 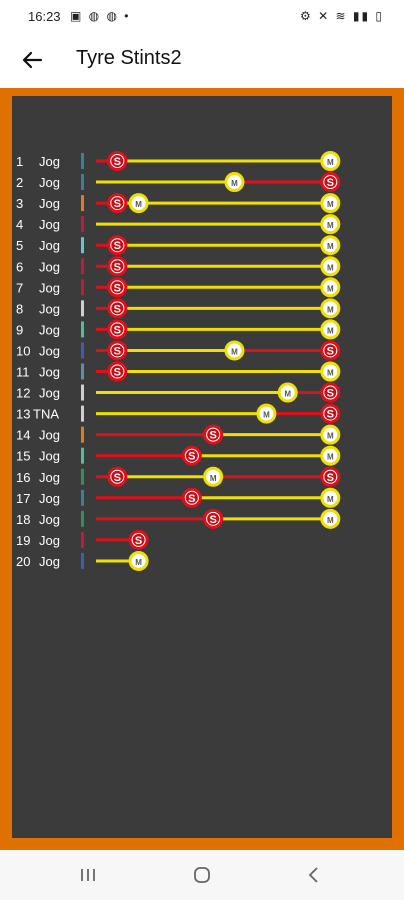 What do you see at coordinates (178, 413) in the screenshot?
I see `driver-row: 13 TNA M S` at bounding box center [178, 413].